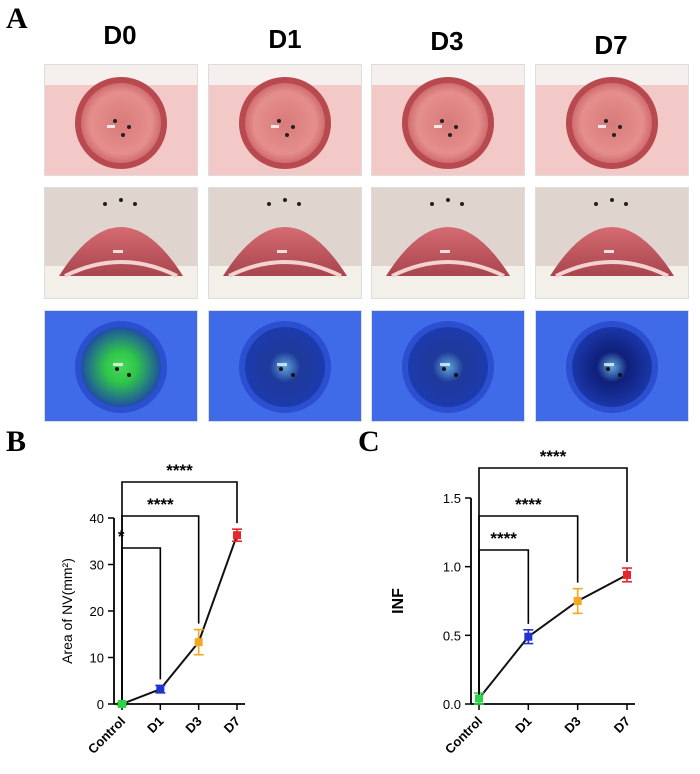 The width and height of the screenshot is (700, 774). Describe the element at coordinates (285, 243) in the screenshot. I see `photo-eye-side-d1` at that location.